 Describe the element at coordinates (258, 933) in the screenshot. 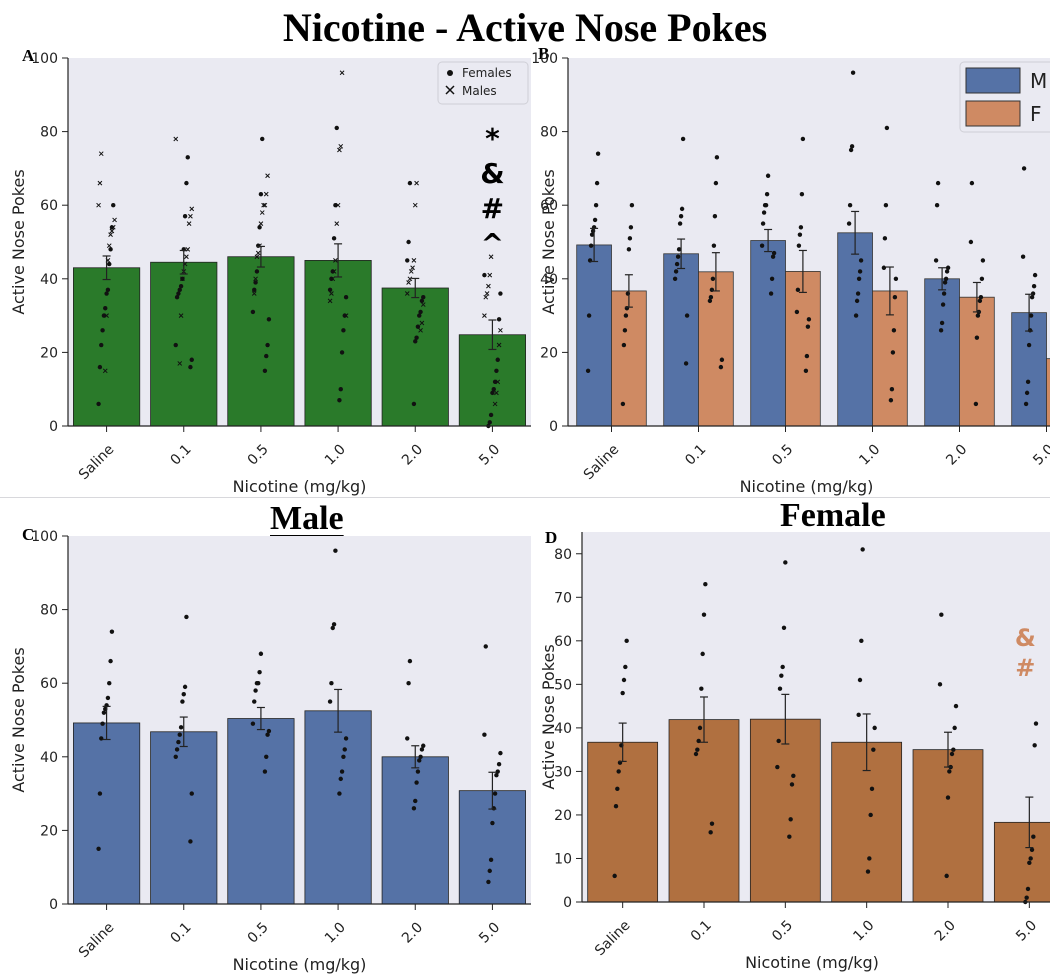

I see `x-tick-label: 0.5` at that location.